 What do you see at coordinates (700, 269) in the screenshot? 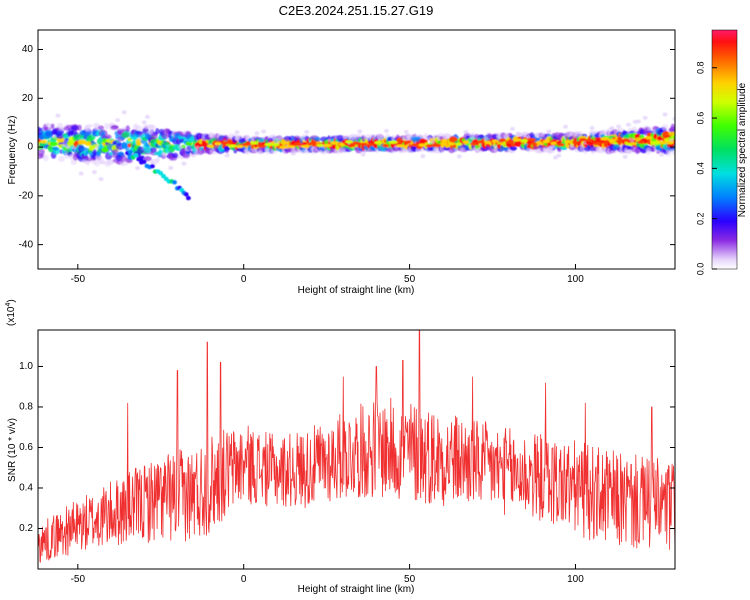
I see `colorbar-tick-label: 0.0` at bounding box center [700, 269].